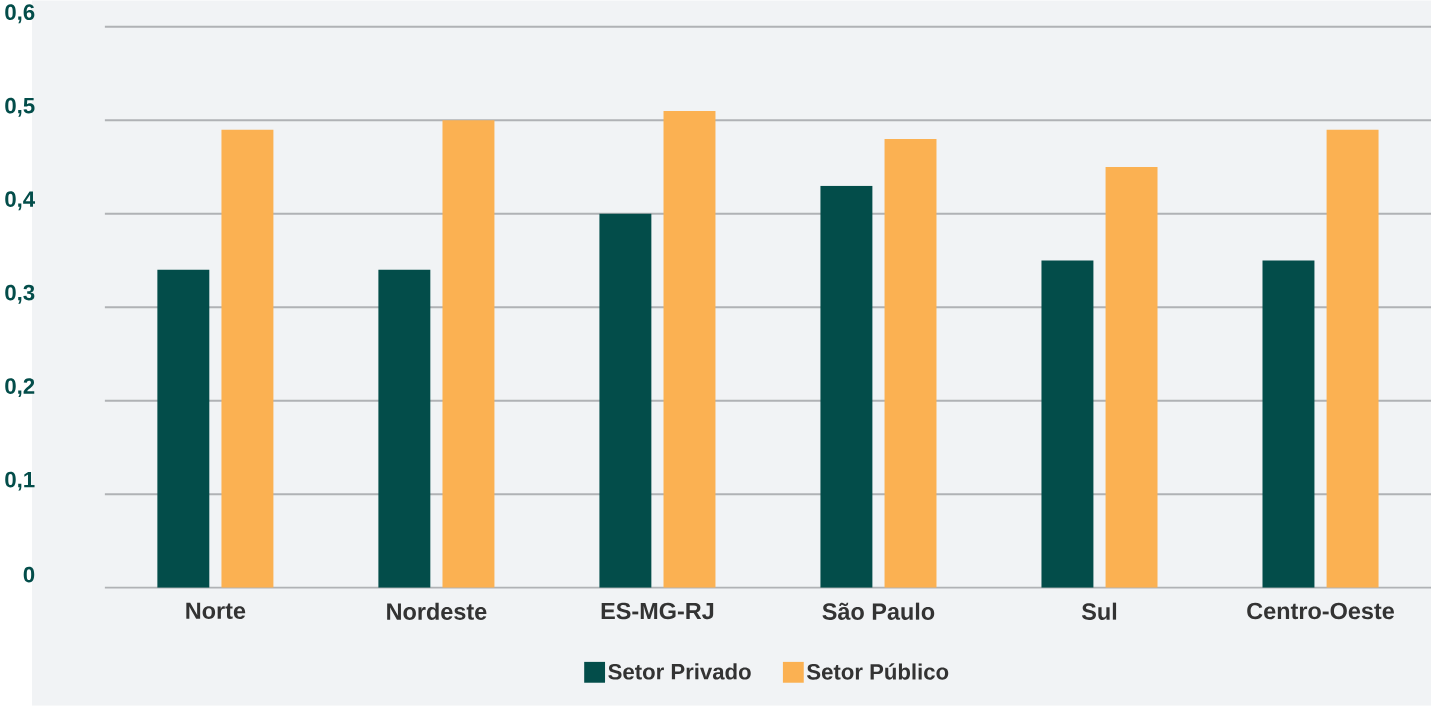 This screenshot has height=706, width=1432. Describe the element at coordinates (20, 201) in the screenshot. I see `y-tick-label: 0,4` at that location.